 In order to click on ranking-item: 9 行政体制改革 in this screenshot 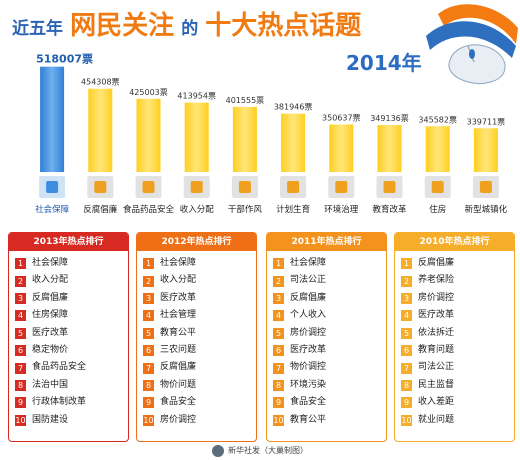, I will do `click(68, 402)`.